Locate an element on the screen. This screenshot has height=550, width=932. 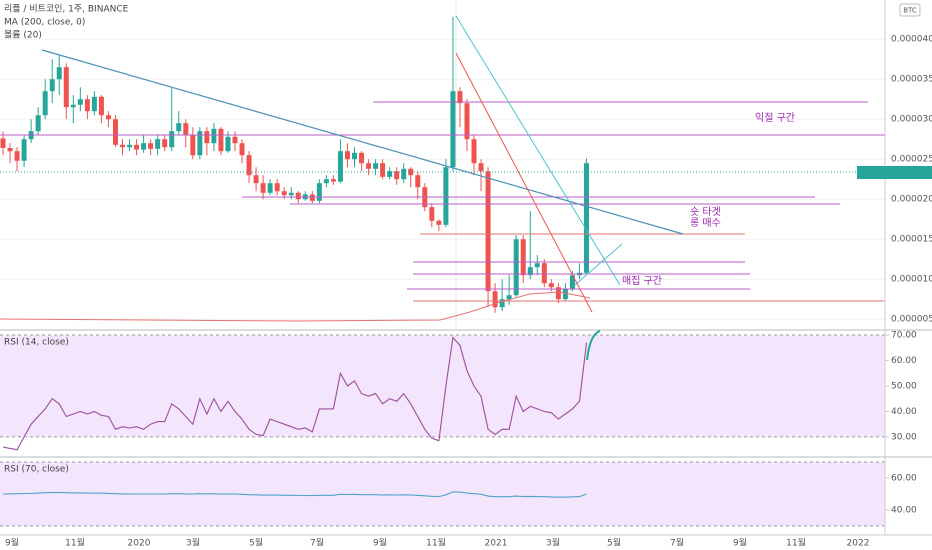
currency: BTC is located at coordinates (910, 11).